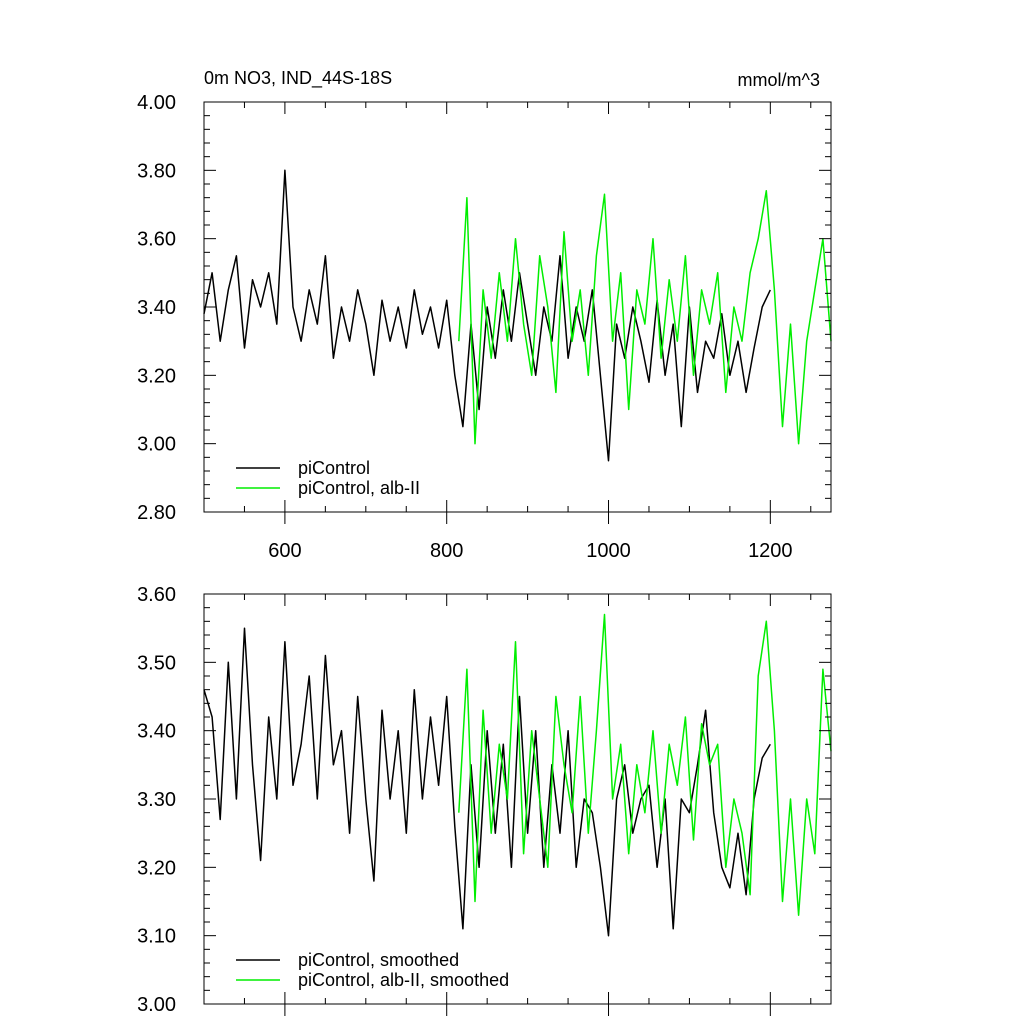 This screenshot has width=1024, height=1024. Describe the element at coordinates (446, 551) in the screenshot. I see `x-tick-label: 800` at that location.